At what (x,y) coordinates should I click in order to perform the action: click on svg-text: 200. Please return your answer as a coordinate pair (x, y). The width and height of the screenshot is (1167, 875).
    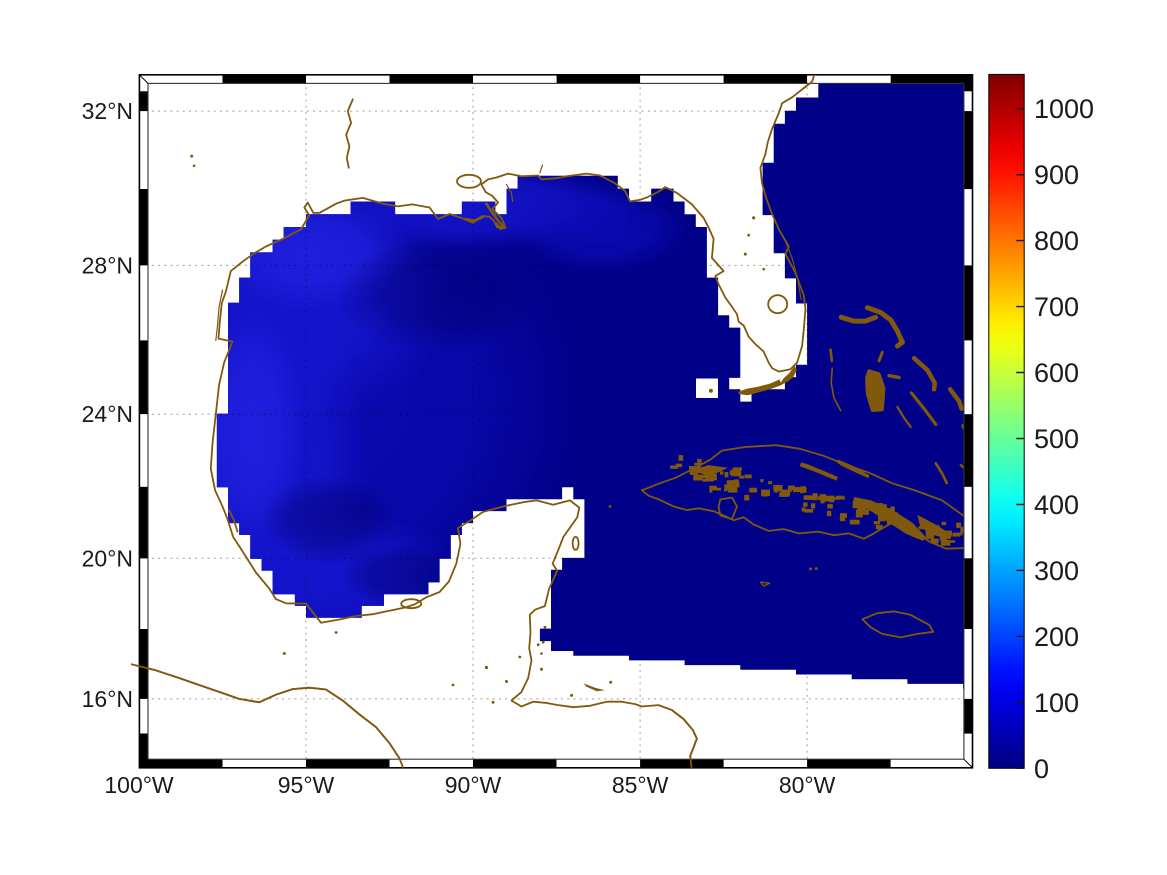
    Looking at the image, I should click on (1056, 637).